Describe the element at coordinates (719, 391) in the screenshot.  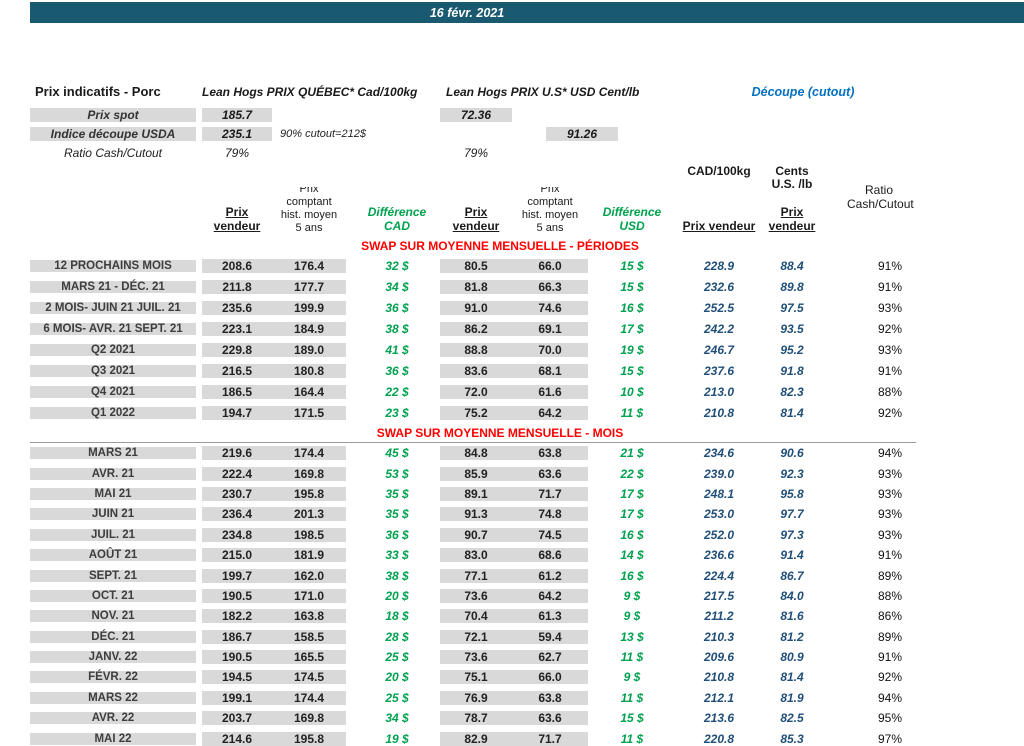
I see `cutout-cad-prix-vendeur: 213.0` at that location.